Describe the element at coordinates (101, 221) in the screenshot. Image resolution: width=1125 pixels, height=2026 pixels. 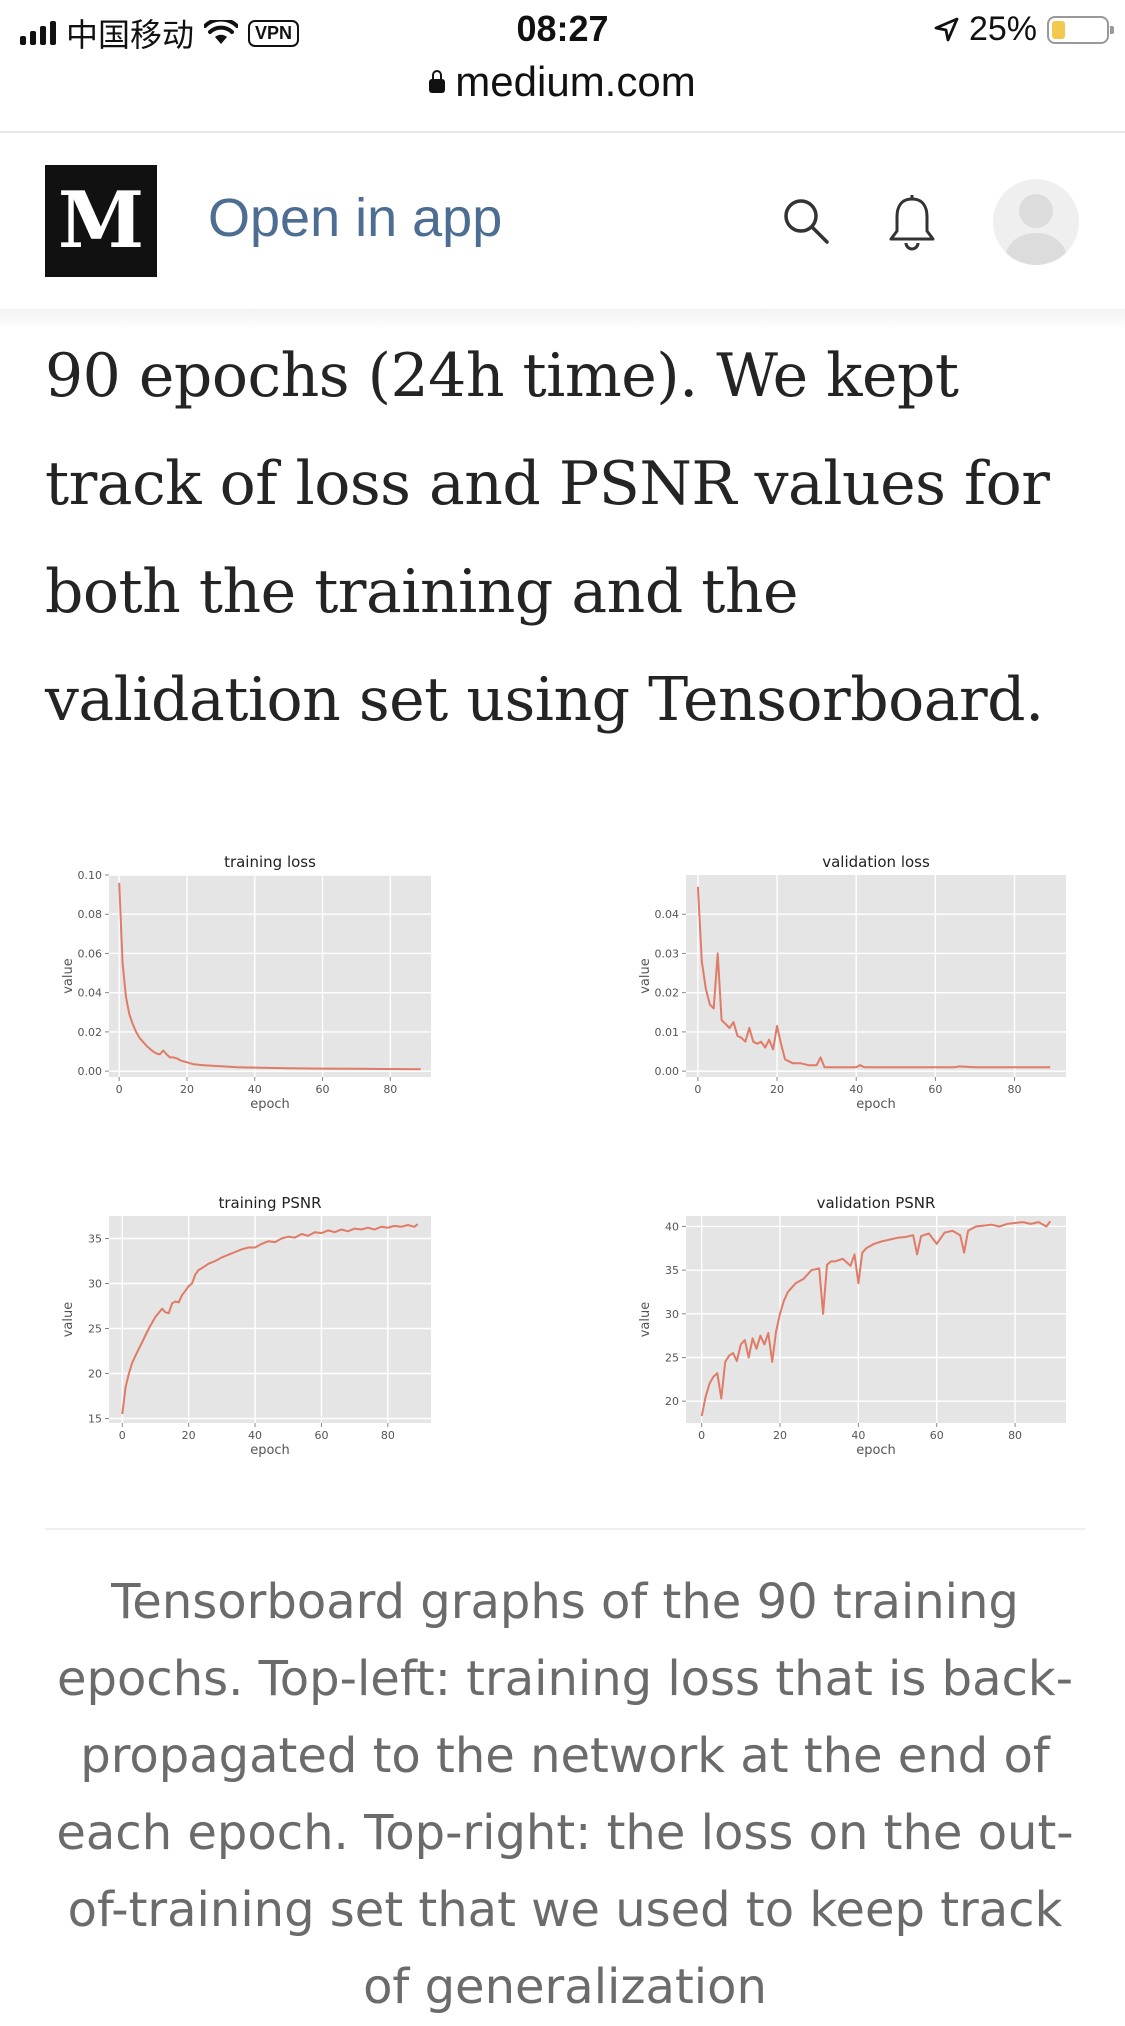
I see `medium-logo: M` at that location.